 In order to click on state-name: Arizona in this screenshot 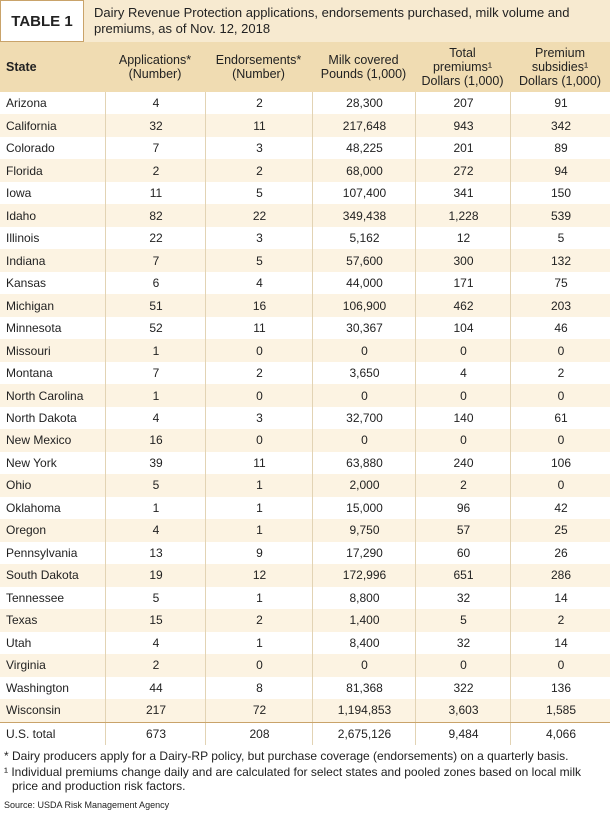, I will do `click(26, 103)`.